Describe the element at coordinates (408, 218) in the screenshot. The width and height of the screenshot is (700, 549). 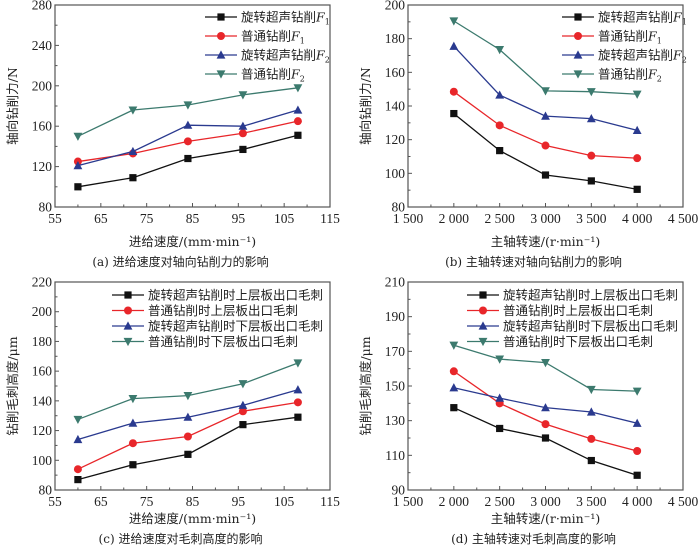
I see `x-tick-label: 1 500` at that location.